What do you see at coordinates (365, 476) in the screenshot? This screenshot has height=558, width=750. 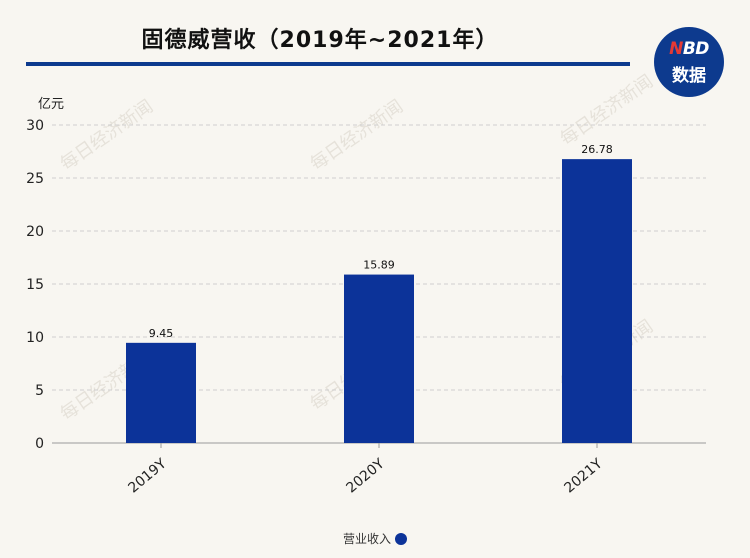 I see `x-tick-label: 2020Y` at bounding box center [365, 476].